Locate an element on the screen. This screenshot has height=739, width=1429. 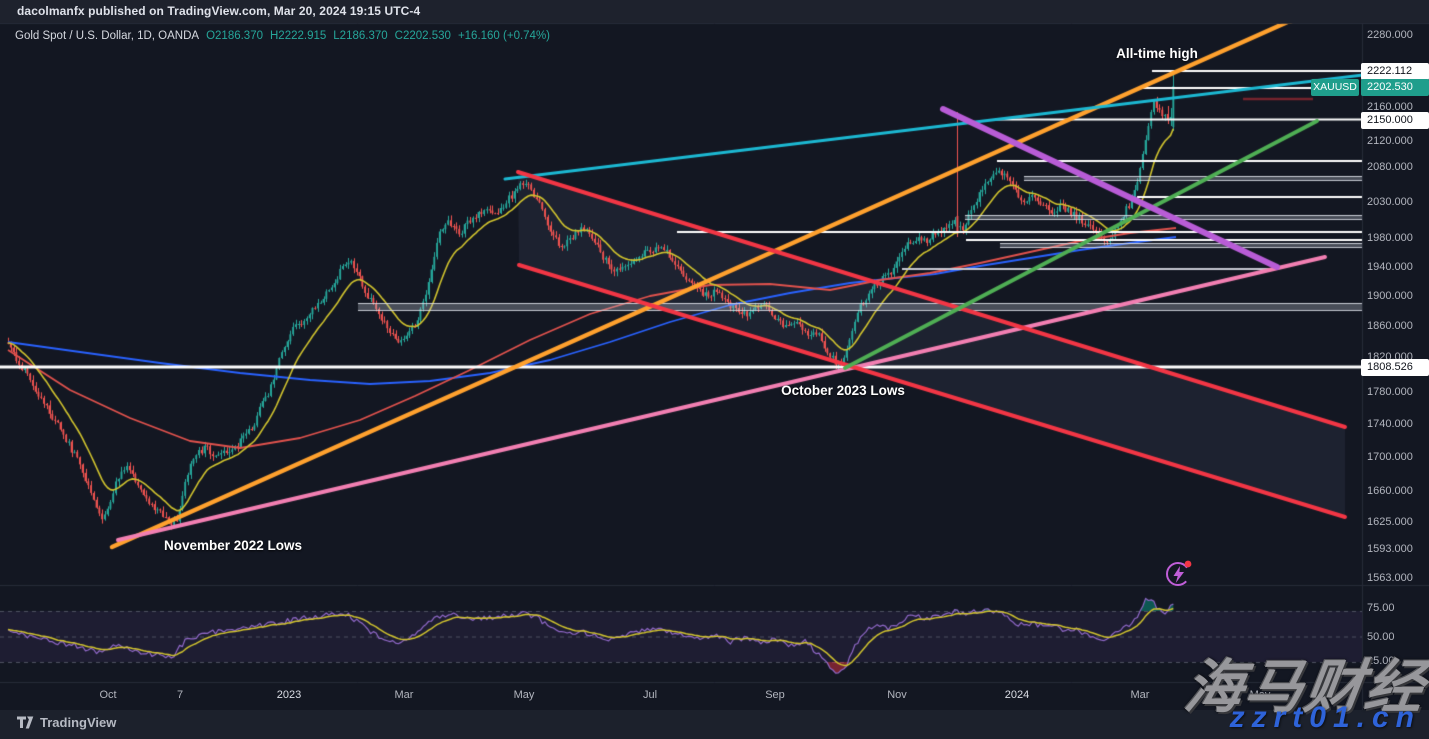
tradingview-logo: TradingView is located at coordinates (66, 722).